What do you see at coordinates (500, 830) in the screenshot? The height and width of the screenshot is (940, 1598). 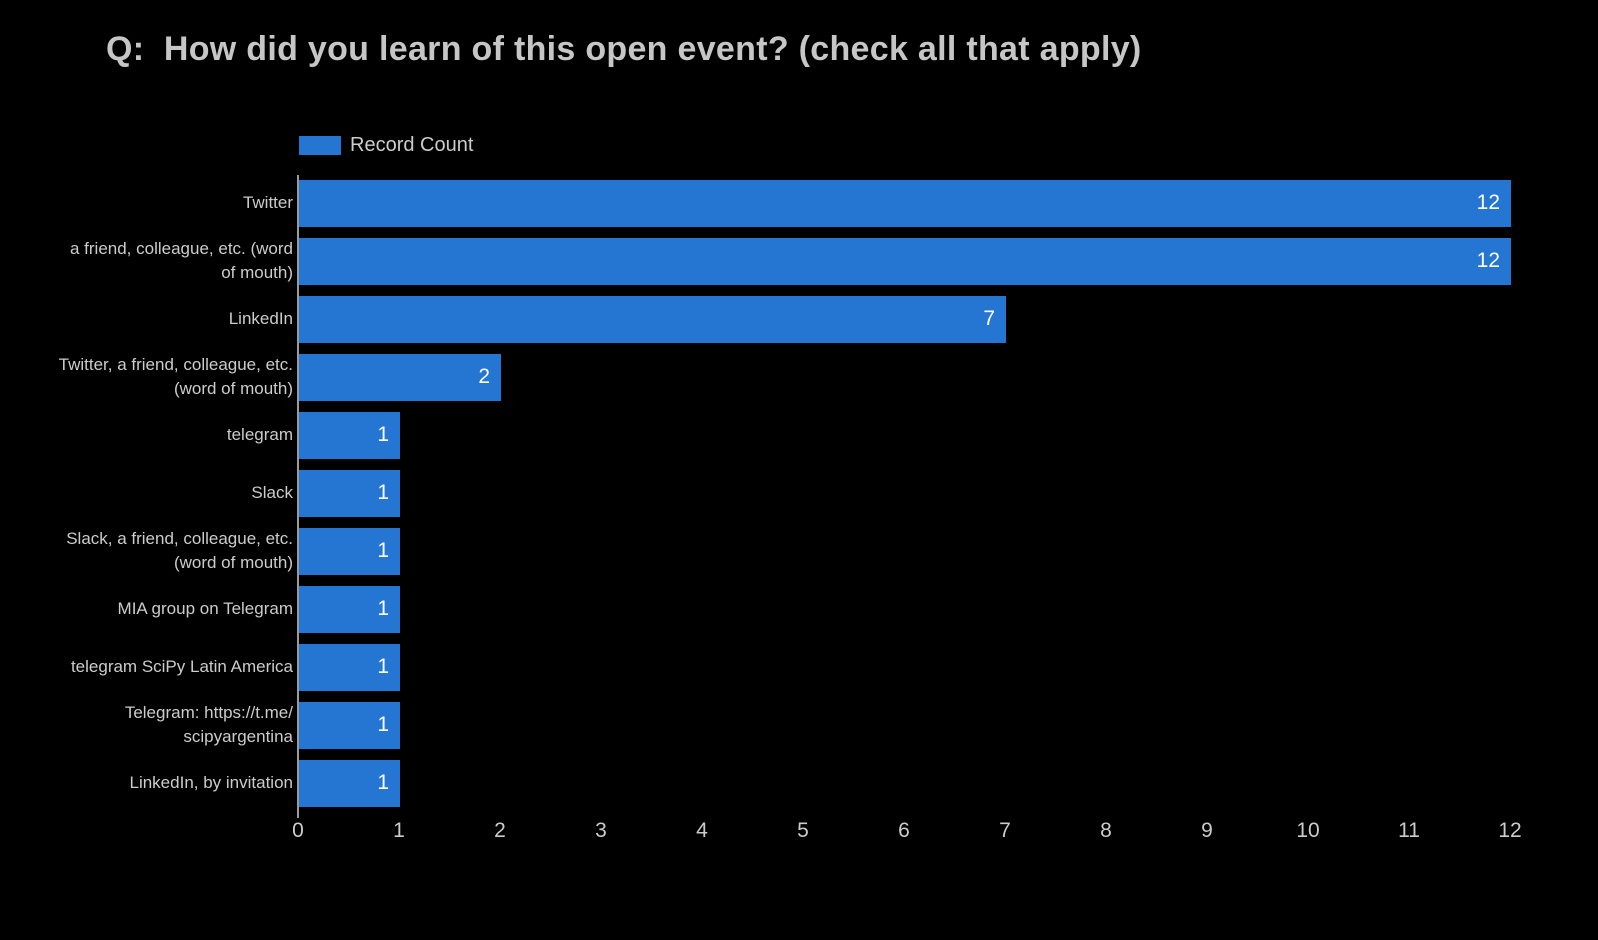 I see `x-axis-tick-label: 2` at bounding box center [500, 830].